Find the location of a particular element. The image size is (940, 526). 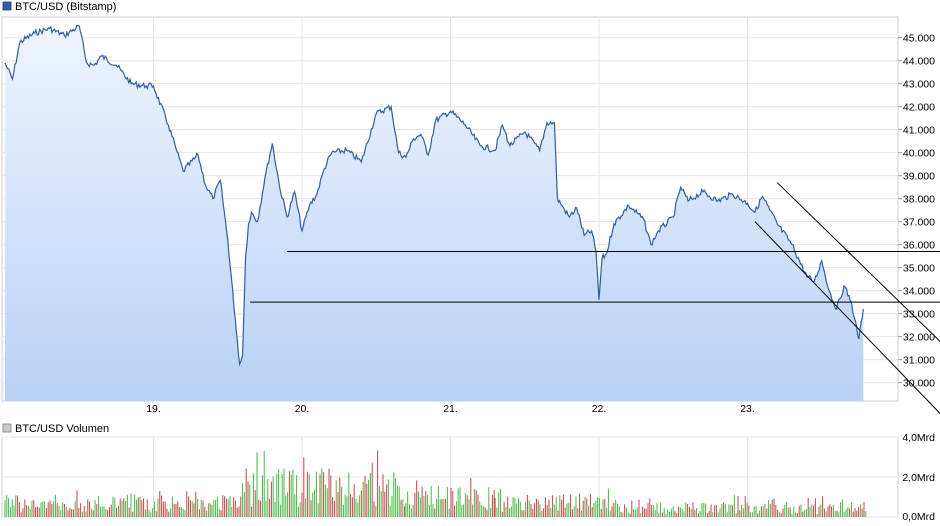

price-panel-header: BTC/USD (Bitstamp) is located at coordinates (59, 7).